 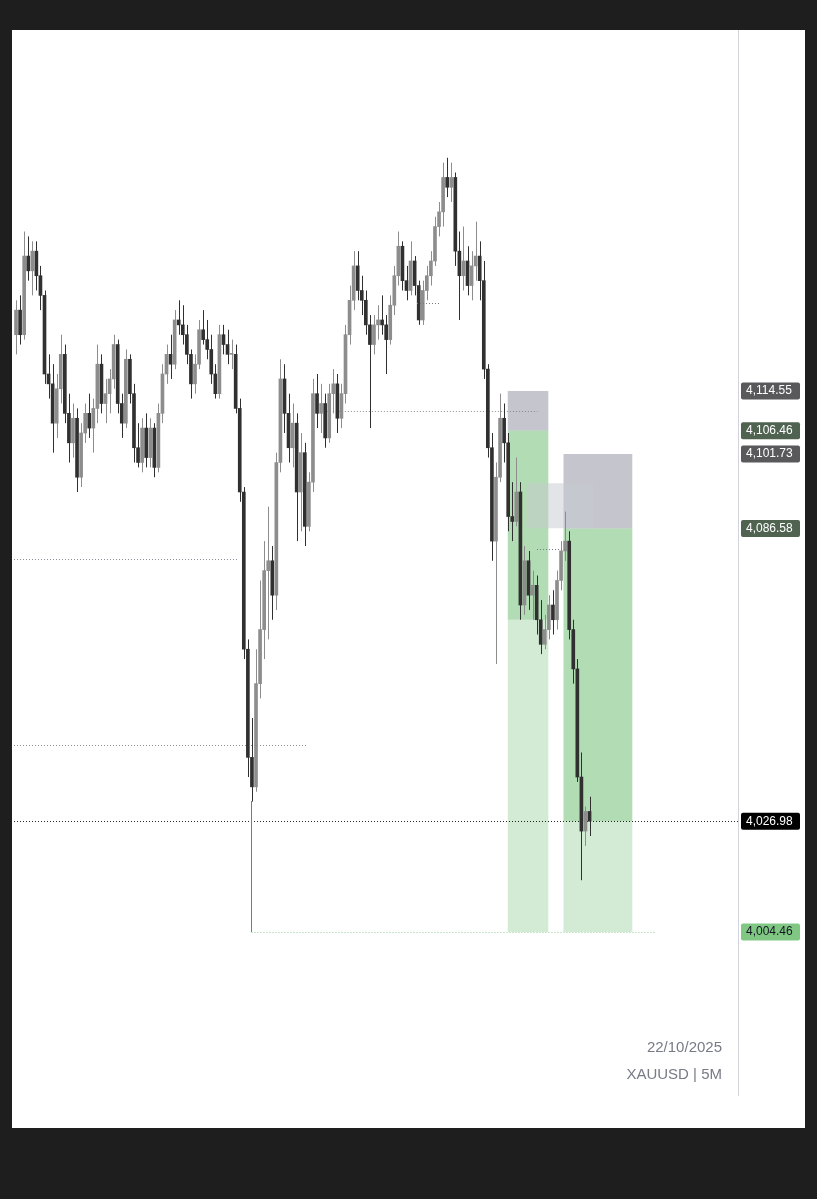 What do you see at coordinates (770, 527) in the screenshot?
I see `y-tick-label: 4,086.58` at bounding box center [770, 527].